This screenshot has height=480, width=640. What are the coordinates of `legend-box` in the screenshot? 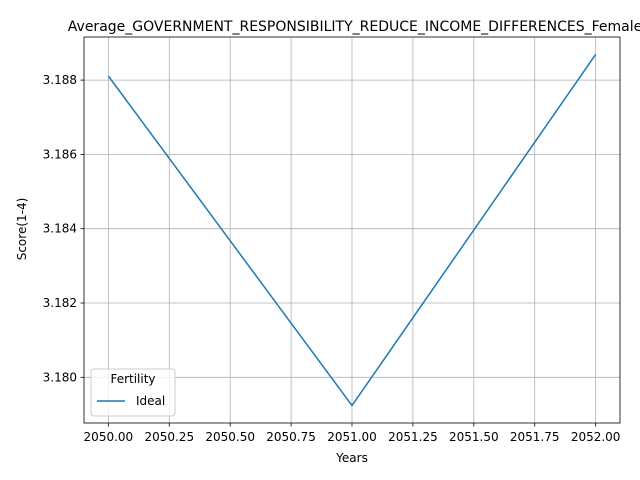 It's located at (133, 392).